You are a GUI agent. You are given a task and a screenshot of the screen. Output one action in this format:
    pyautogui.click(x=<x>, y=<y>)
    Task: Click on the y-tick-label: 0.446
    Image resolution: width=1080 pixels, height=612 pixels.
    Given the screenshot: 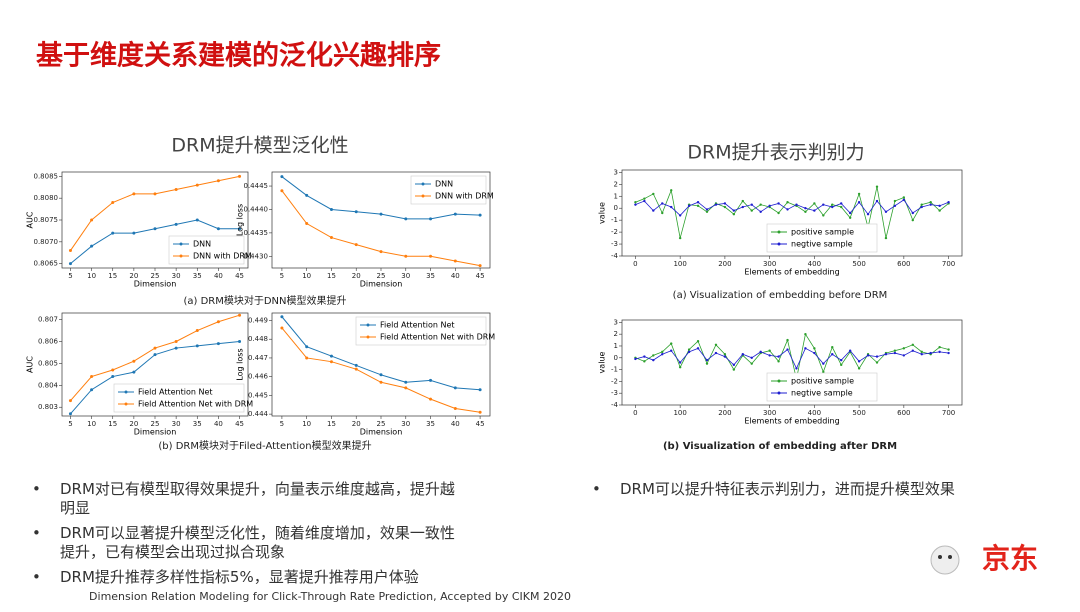 What is the action you would take?
    pyautogui.click(x=258, y=377)
    